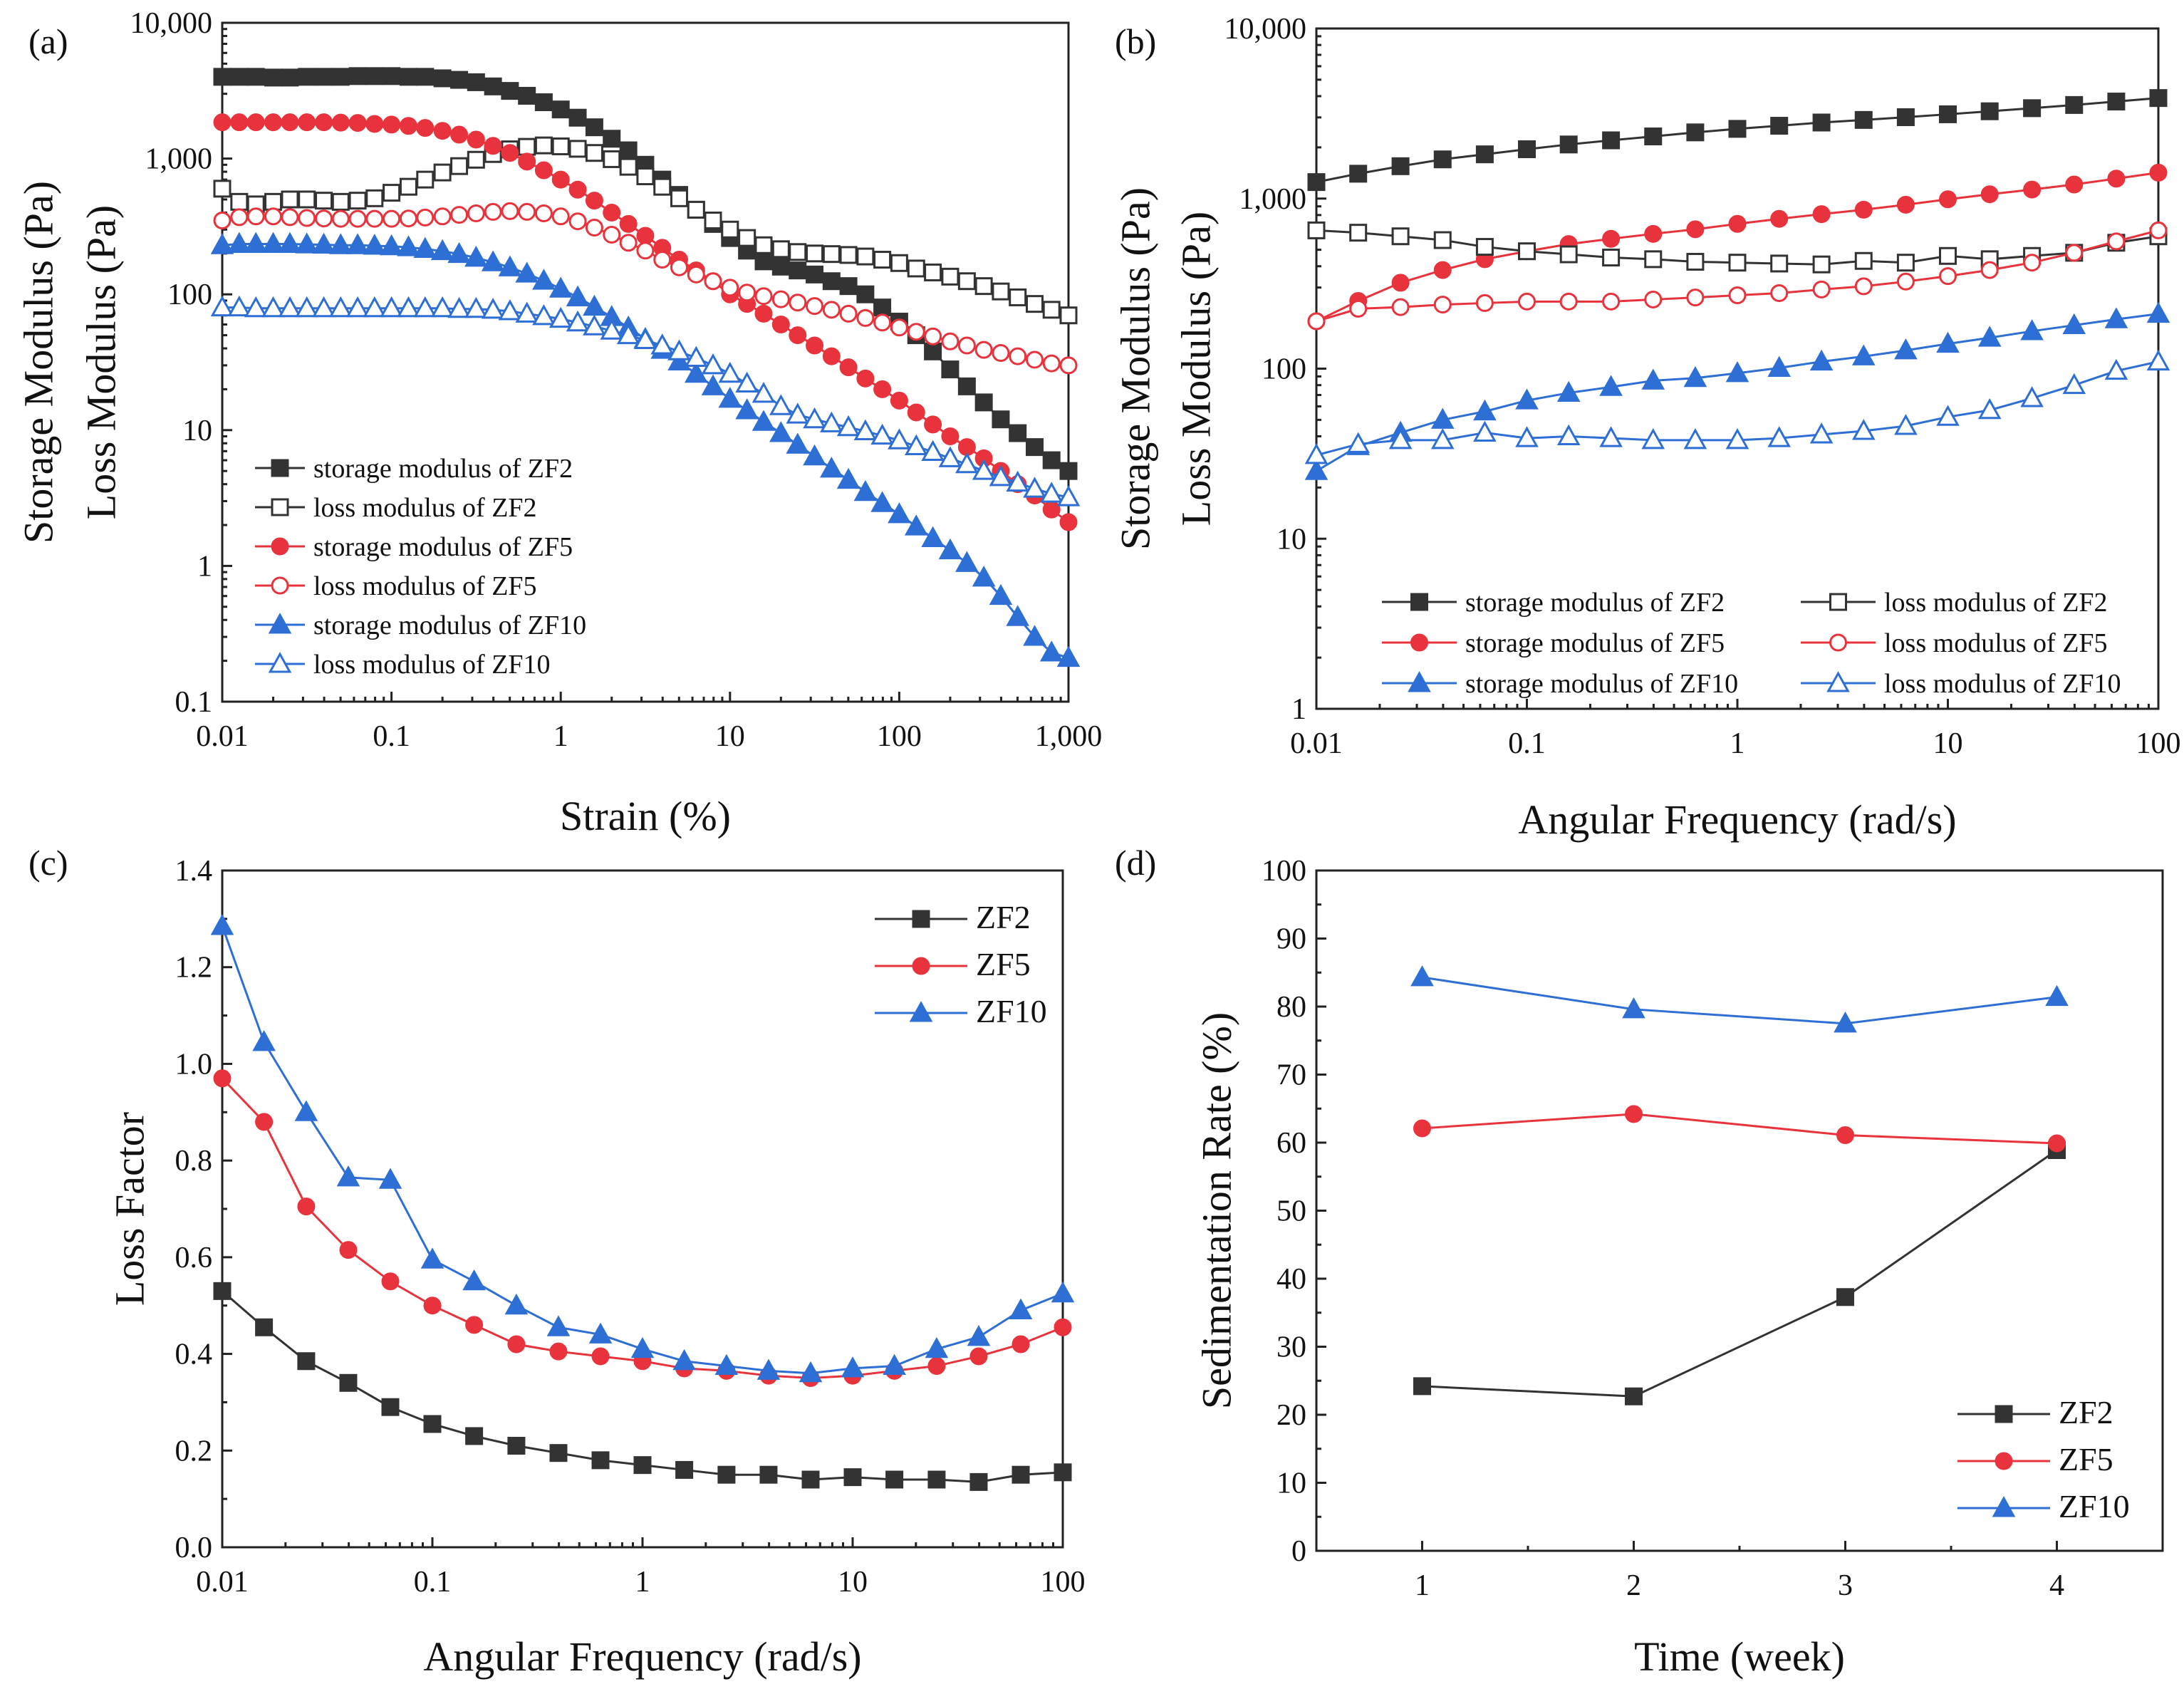  I want to click on x-tick-label: 100, so click(1063, 1582).